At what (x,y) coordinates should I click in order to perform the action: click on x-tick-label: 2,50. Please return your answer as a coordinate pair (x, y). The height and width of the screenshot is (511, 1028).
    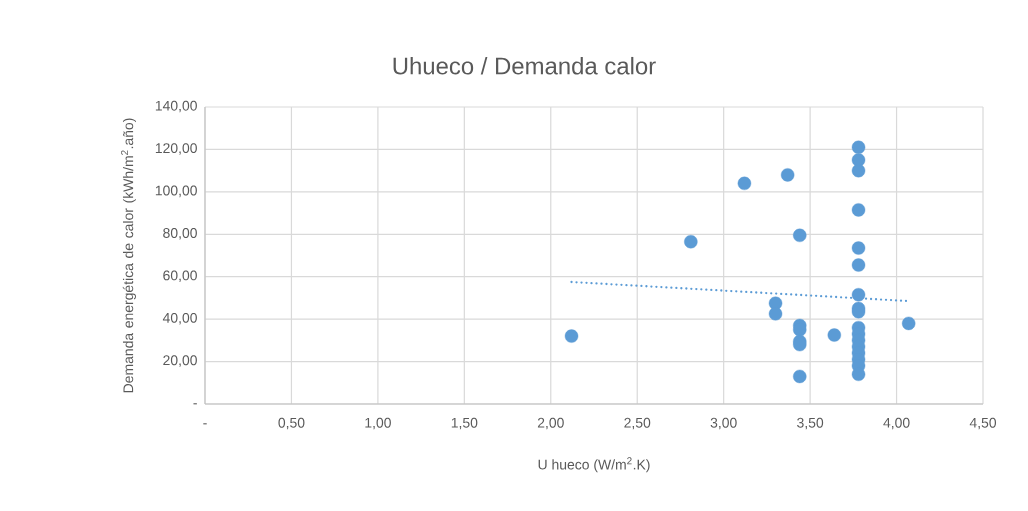
    Looking at the image, I should click on (637, 423).